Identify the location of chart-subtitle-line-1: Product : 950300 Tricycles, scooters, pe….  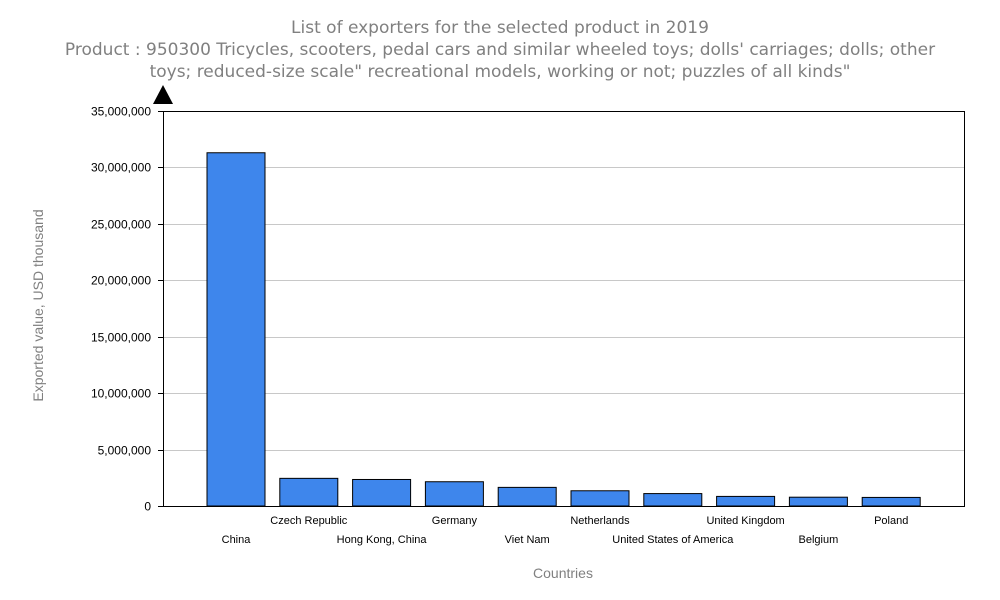
(500, 50).